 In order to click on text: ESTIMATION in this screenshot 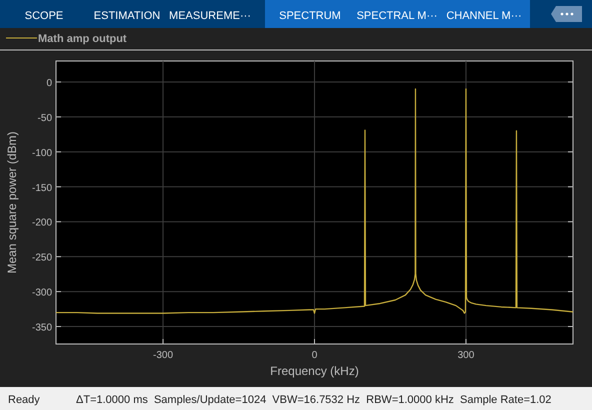, I will do `click(127, 16)`.